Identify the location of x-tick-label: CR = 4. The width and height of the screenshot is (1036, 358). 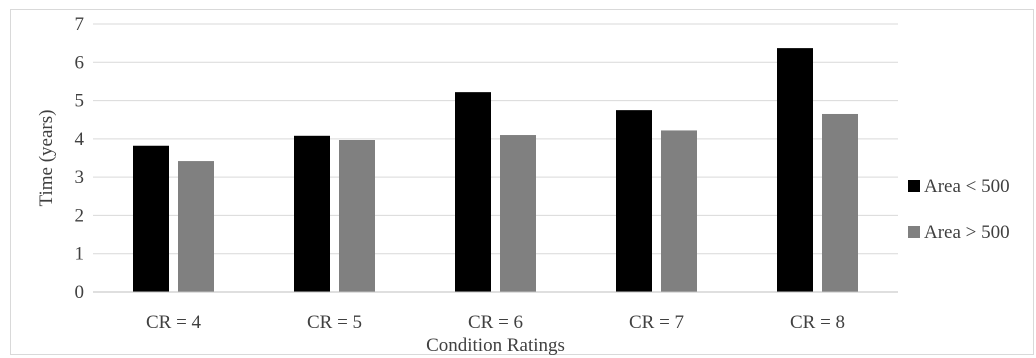
(174, 322).